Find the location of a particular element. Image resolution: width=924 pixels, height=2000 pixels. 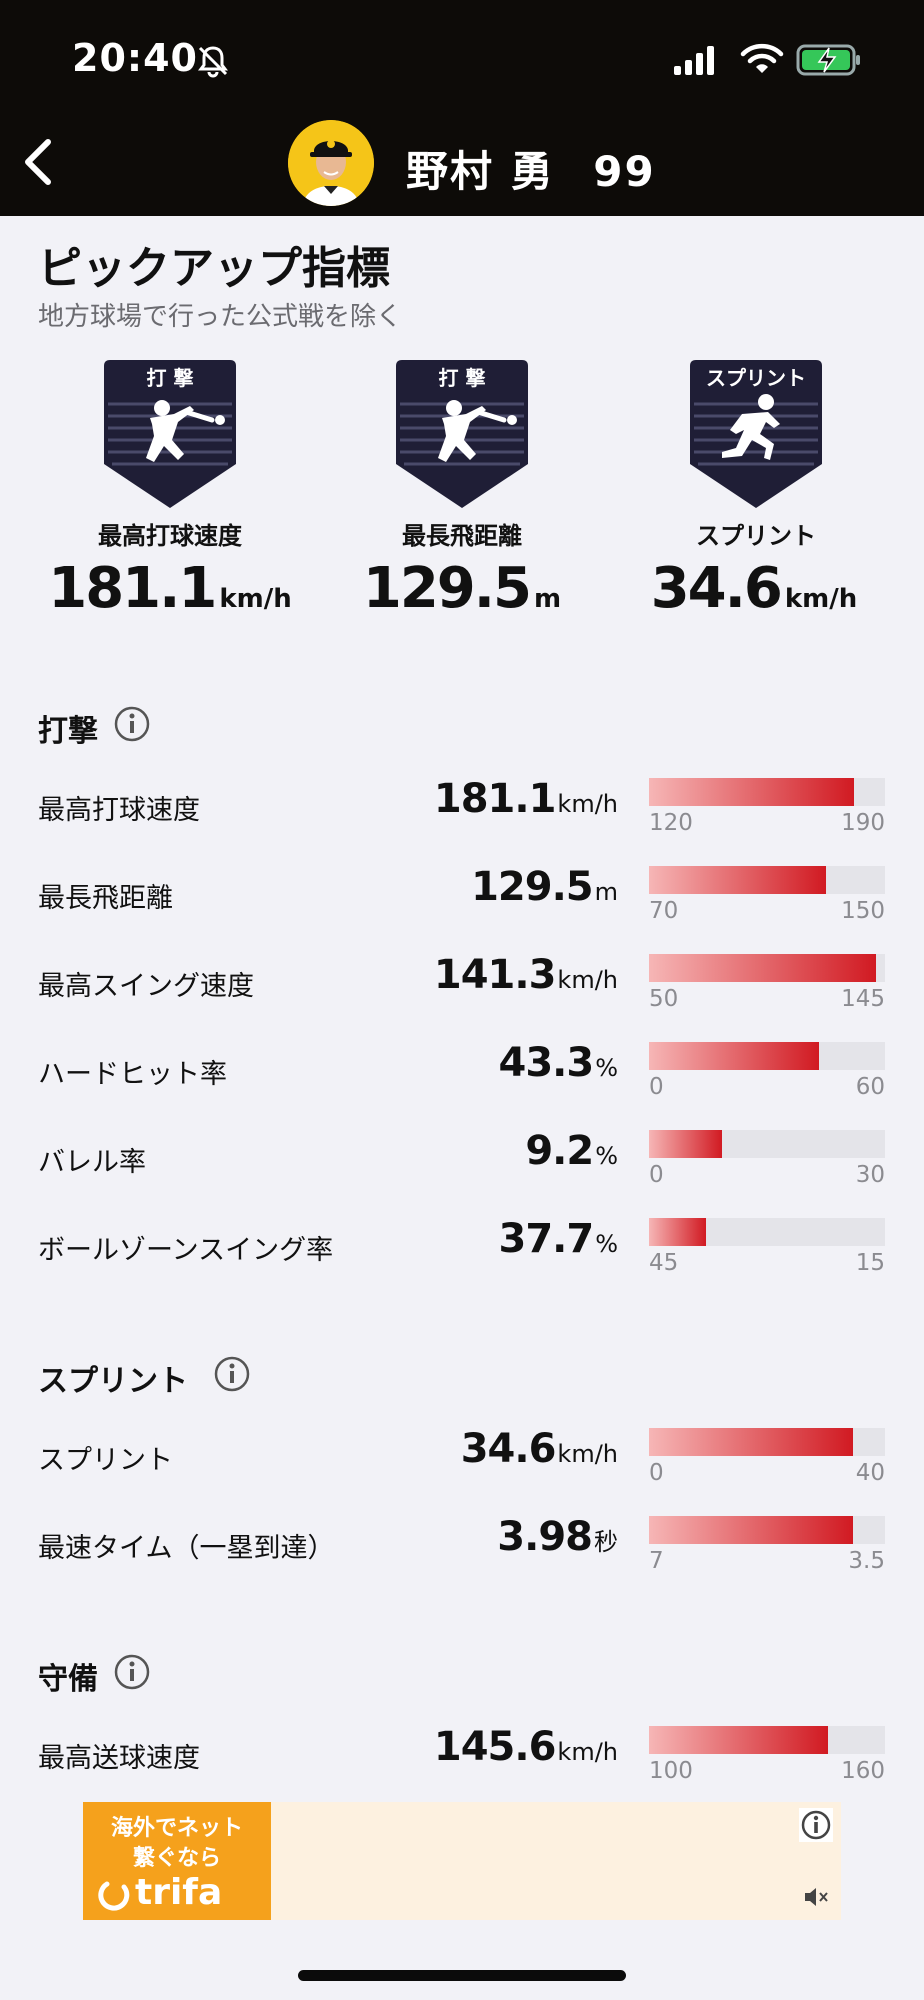

metric-value-number: 129.5 is located at coordinates (532, 887).